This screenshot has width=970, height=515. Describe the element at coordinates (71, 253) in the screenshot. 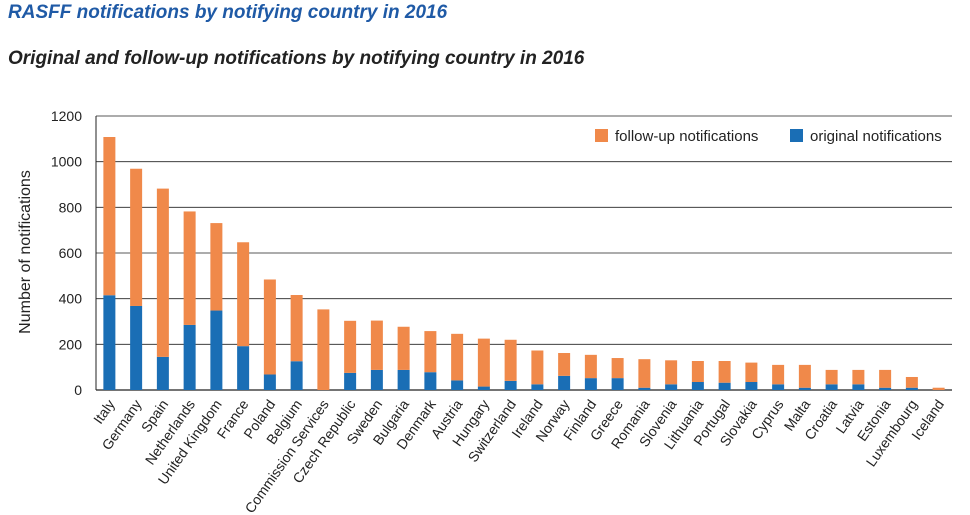

I see `y-tick-label: 600` at that location.